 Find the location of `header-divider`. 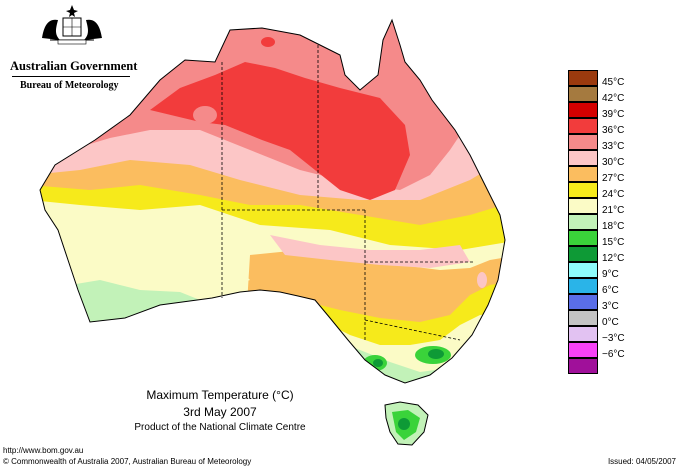

header-divider is located at coordinates (71, 76).